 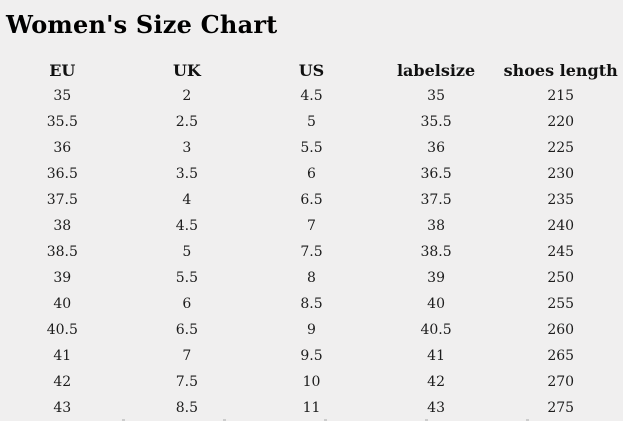 I want to click on column-header-uk: UK, so click(x=186, y=70).